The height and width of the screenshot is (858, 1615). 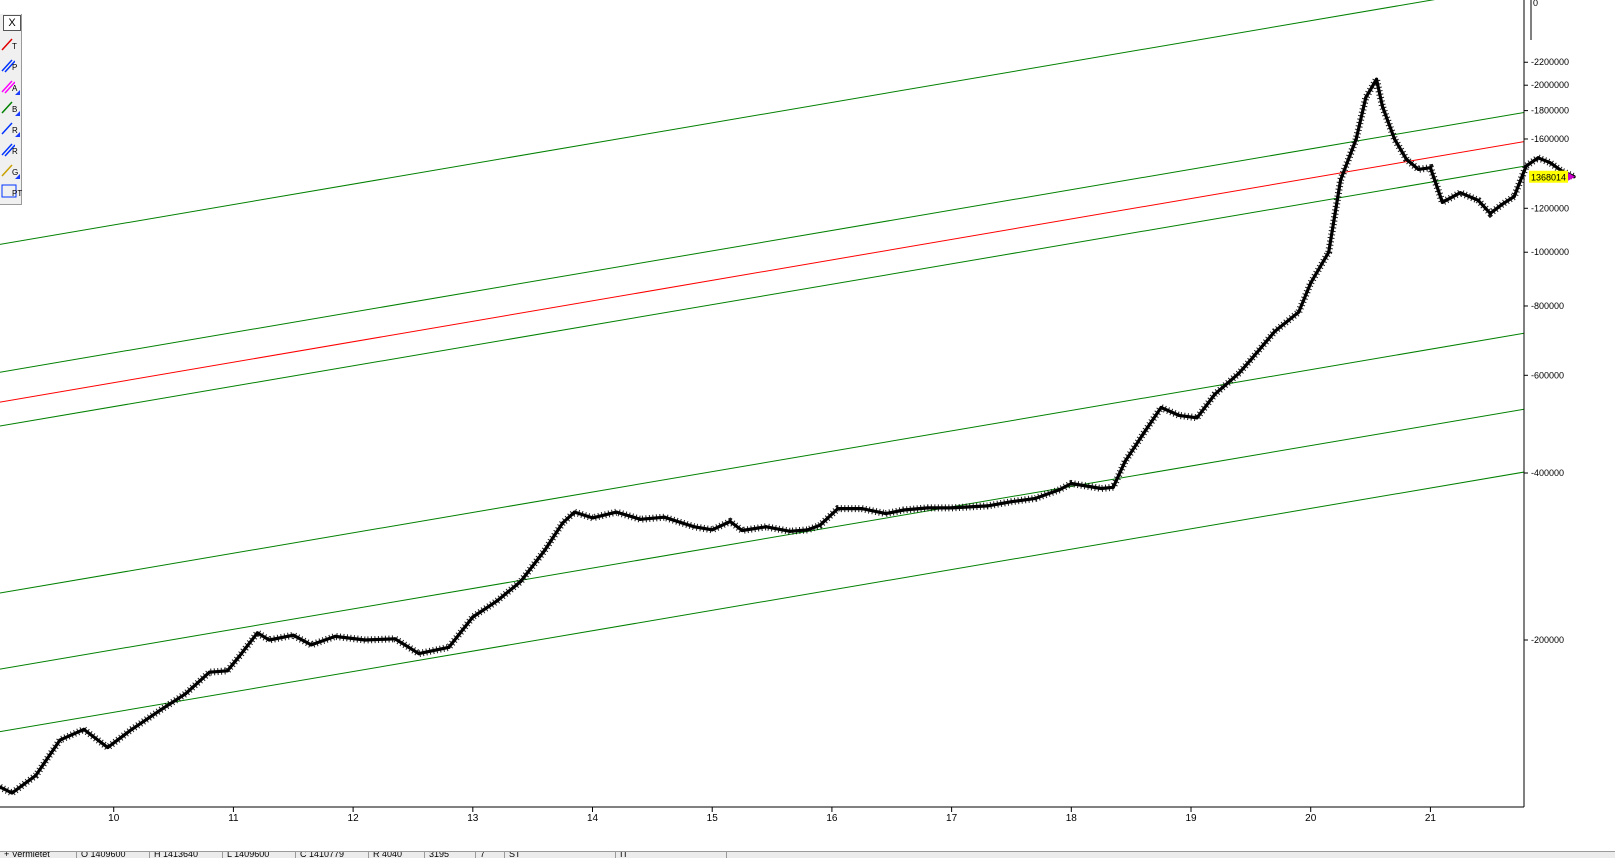 I want to click on last-price-label: 1368014, so click(x=1548, y=178).